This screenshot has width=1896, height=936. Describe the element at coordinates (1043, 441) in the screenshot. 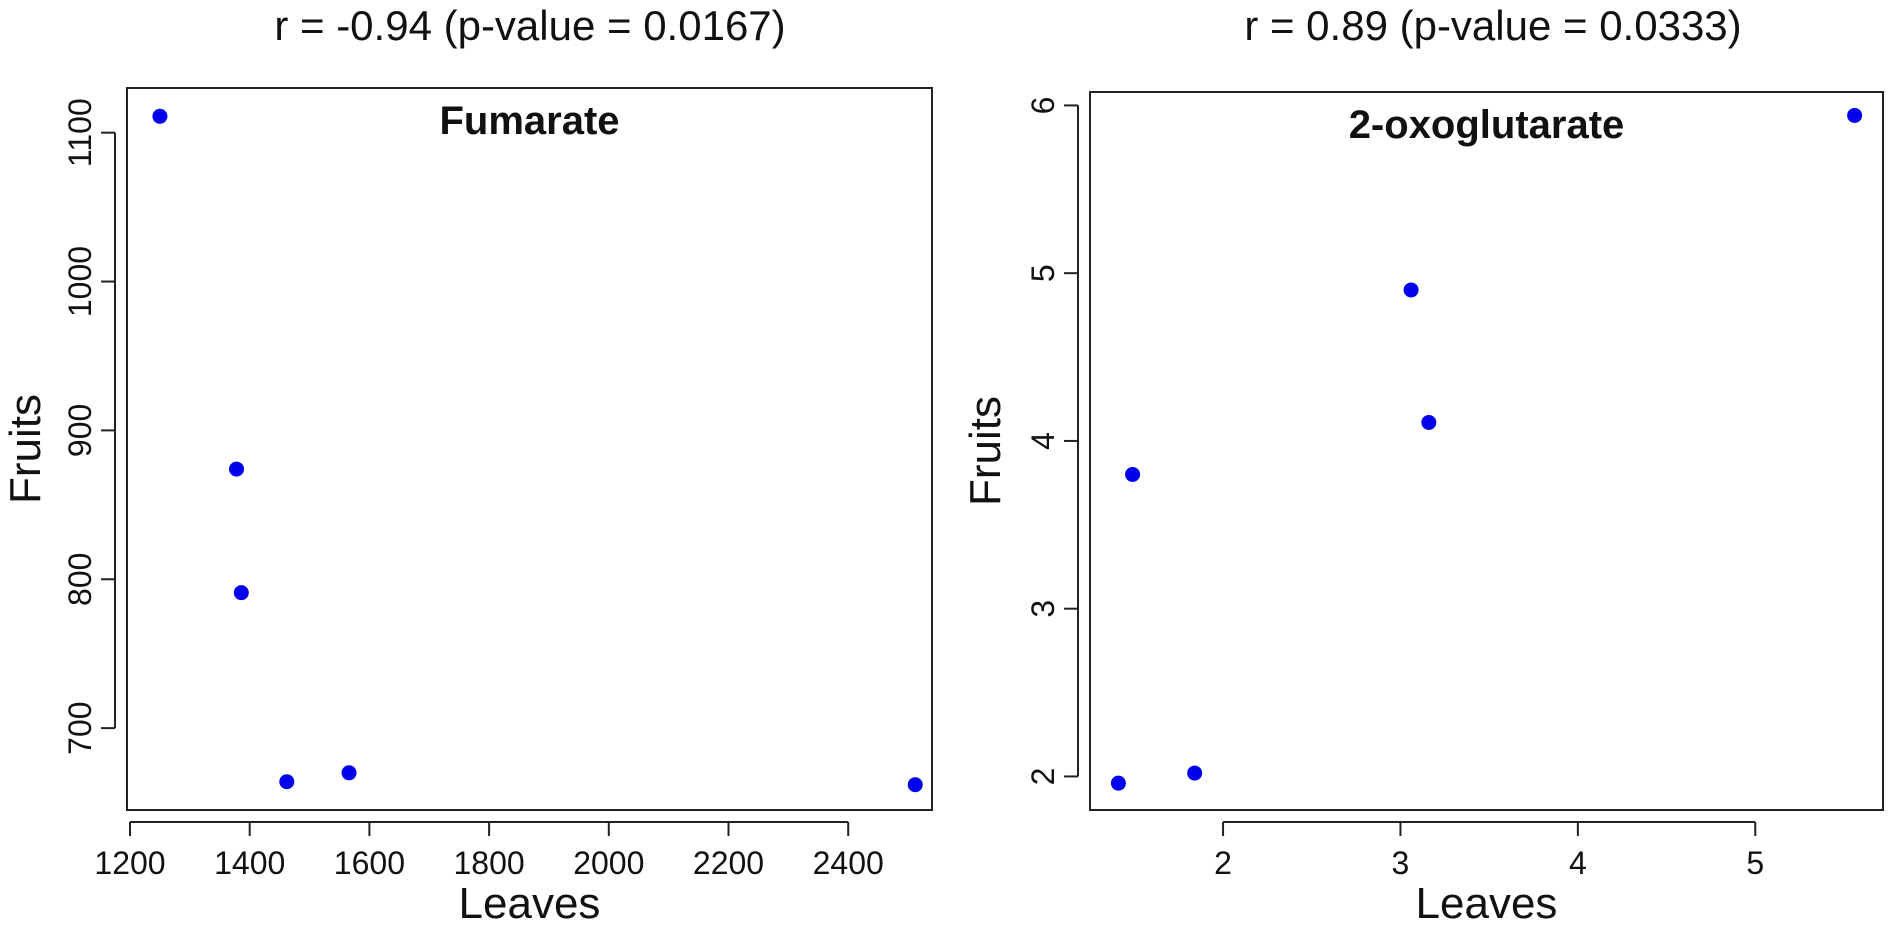

I see `y-tick-label: 4` at that location.